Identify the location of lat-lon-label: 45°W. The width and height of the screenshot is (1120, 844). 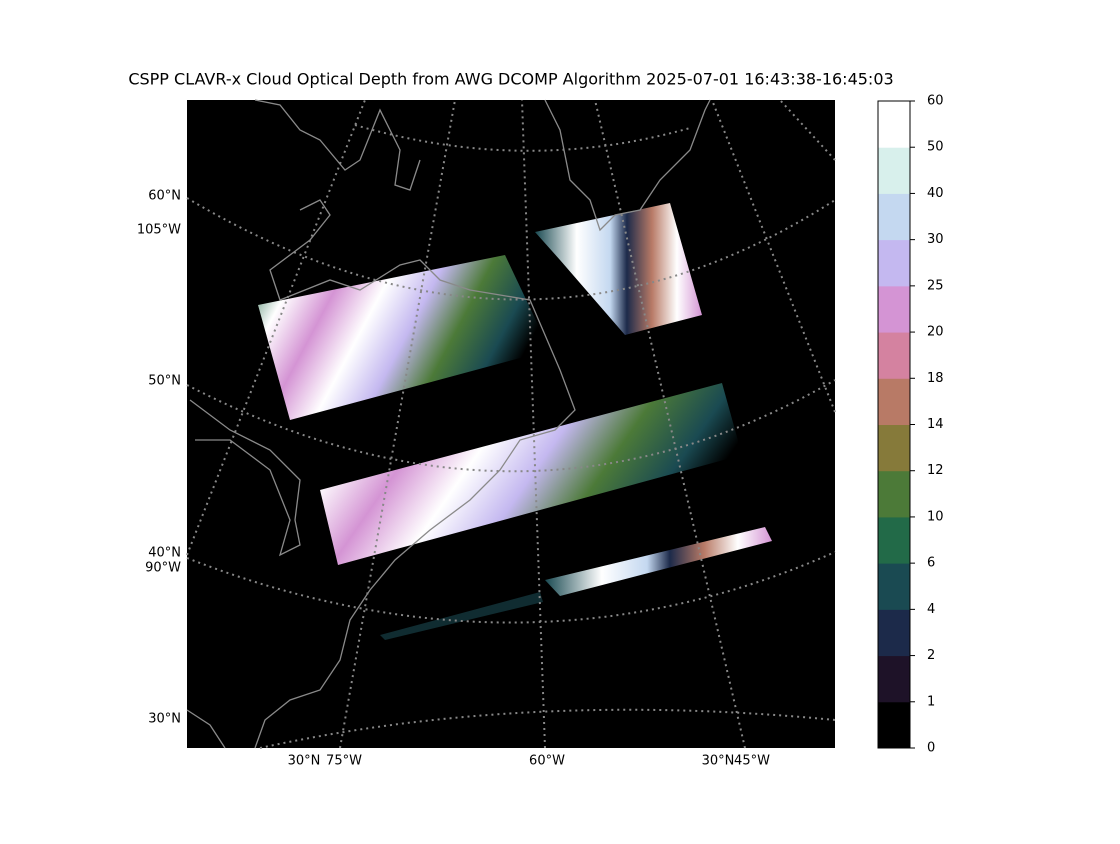
(752, 761).